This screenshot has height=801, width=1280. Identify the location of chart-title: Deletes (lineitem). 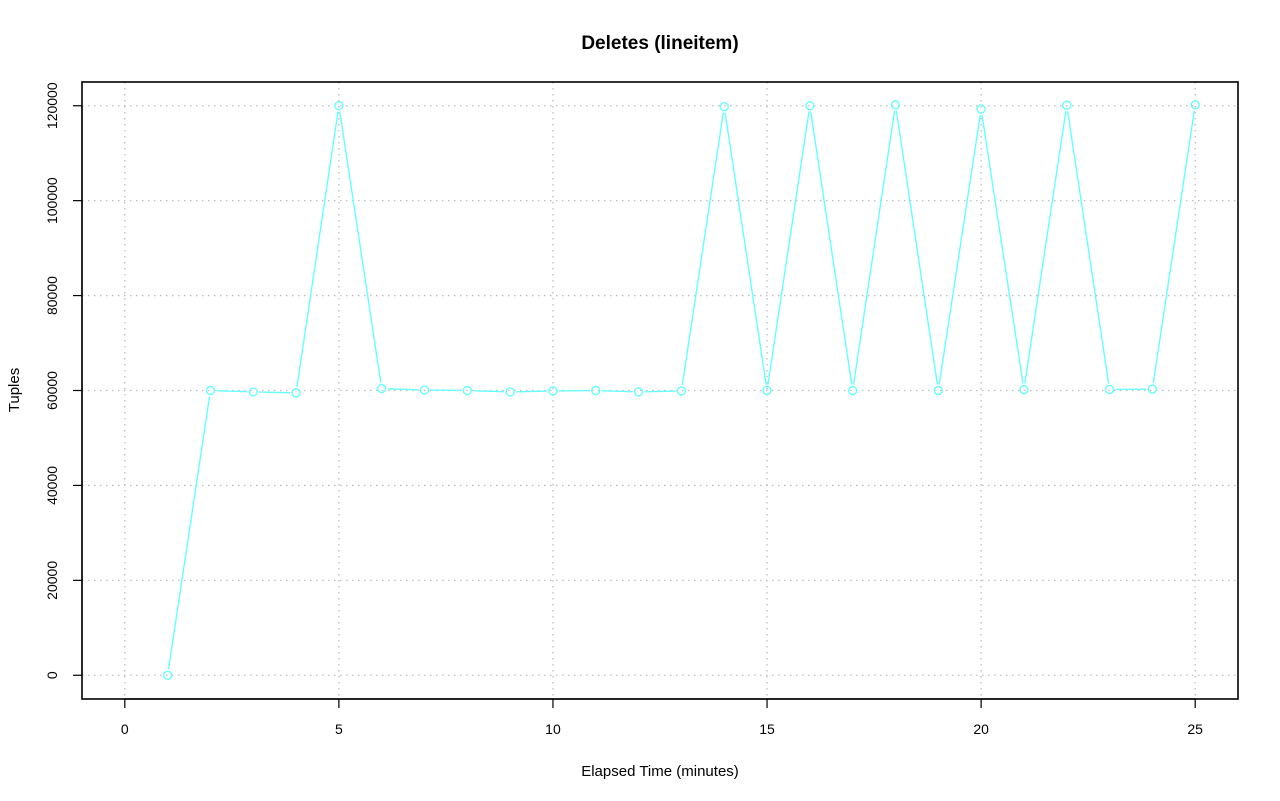
(659, 43).